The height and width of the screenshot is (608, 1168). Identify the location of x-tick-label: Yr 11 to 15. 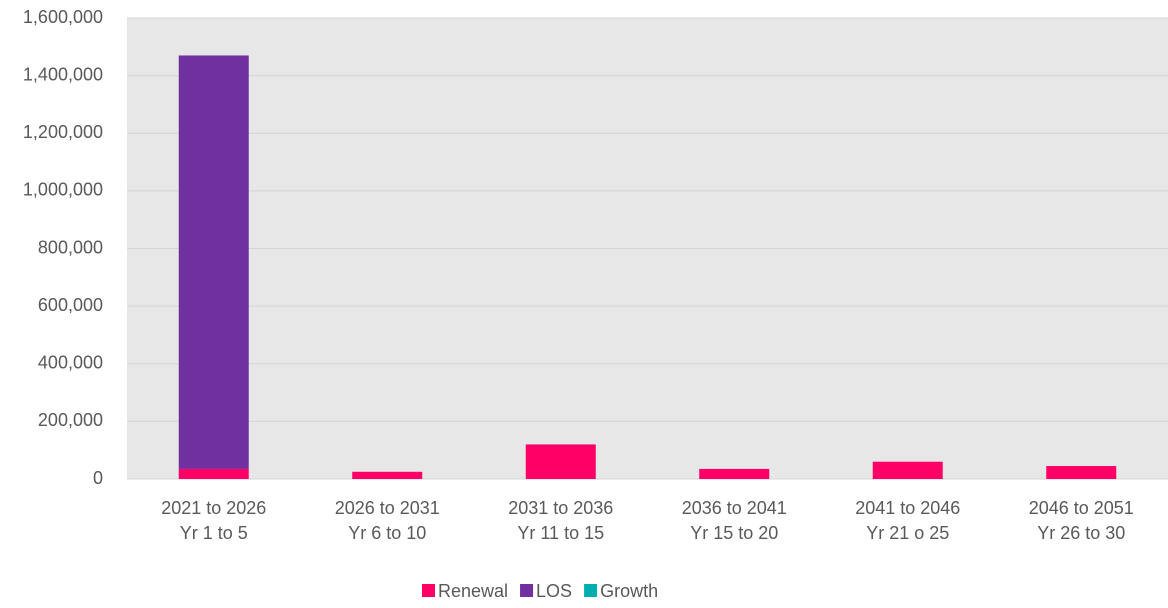
(560, 533).